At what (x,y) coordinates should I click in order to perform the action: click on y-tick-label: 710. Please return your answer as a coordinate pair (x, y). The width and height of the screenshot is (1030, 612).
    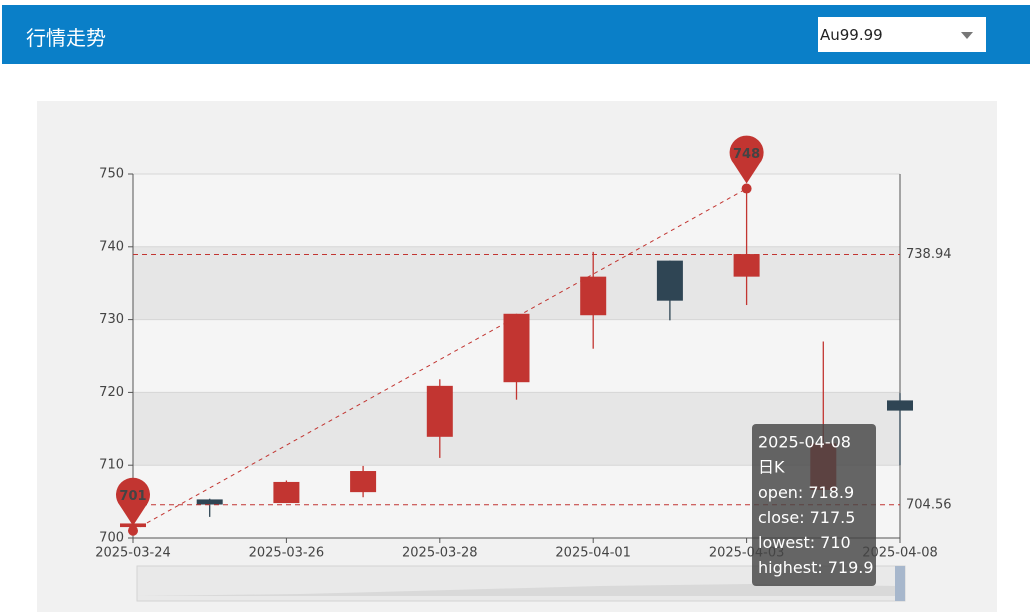
    Looking at the image, I should click on (111, 465).